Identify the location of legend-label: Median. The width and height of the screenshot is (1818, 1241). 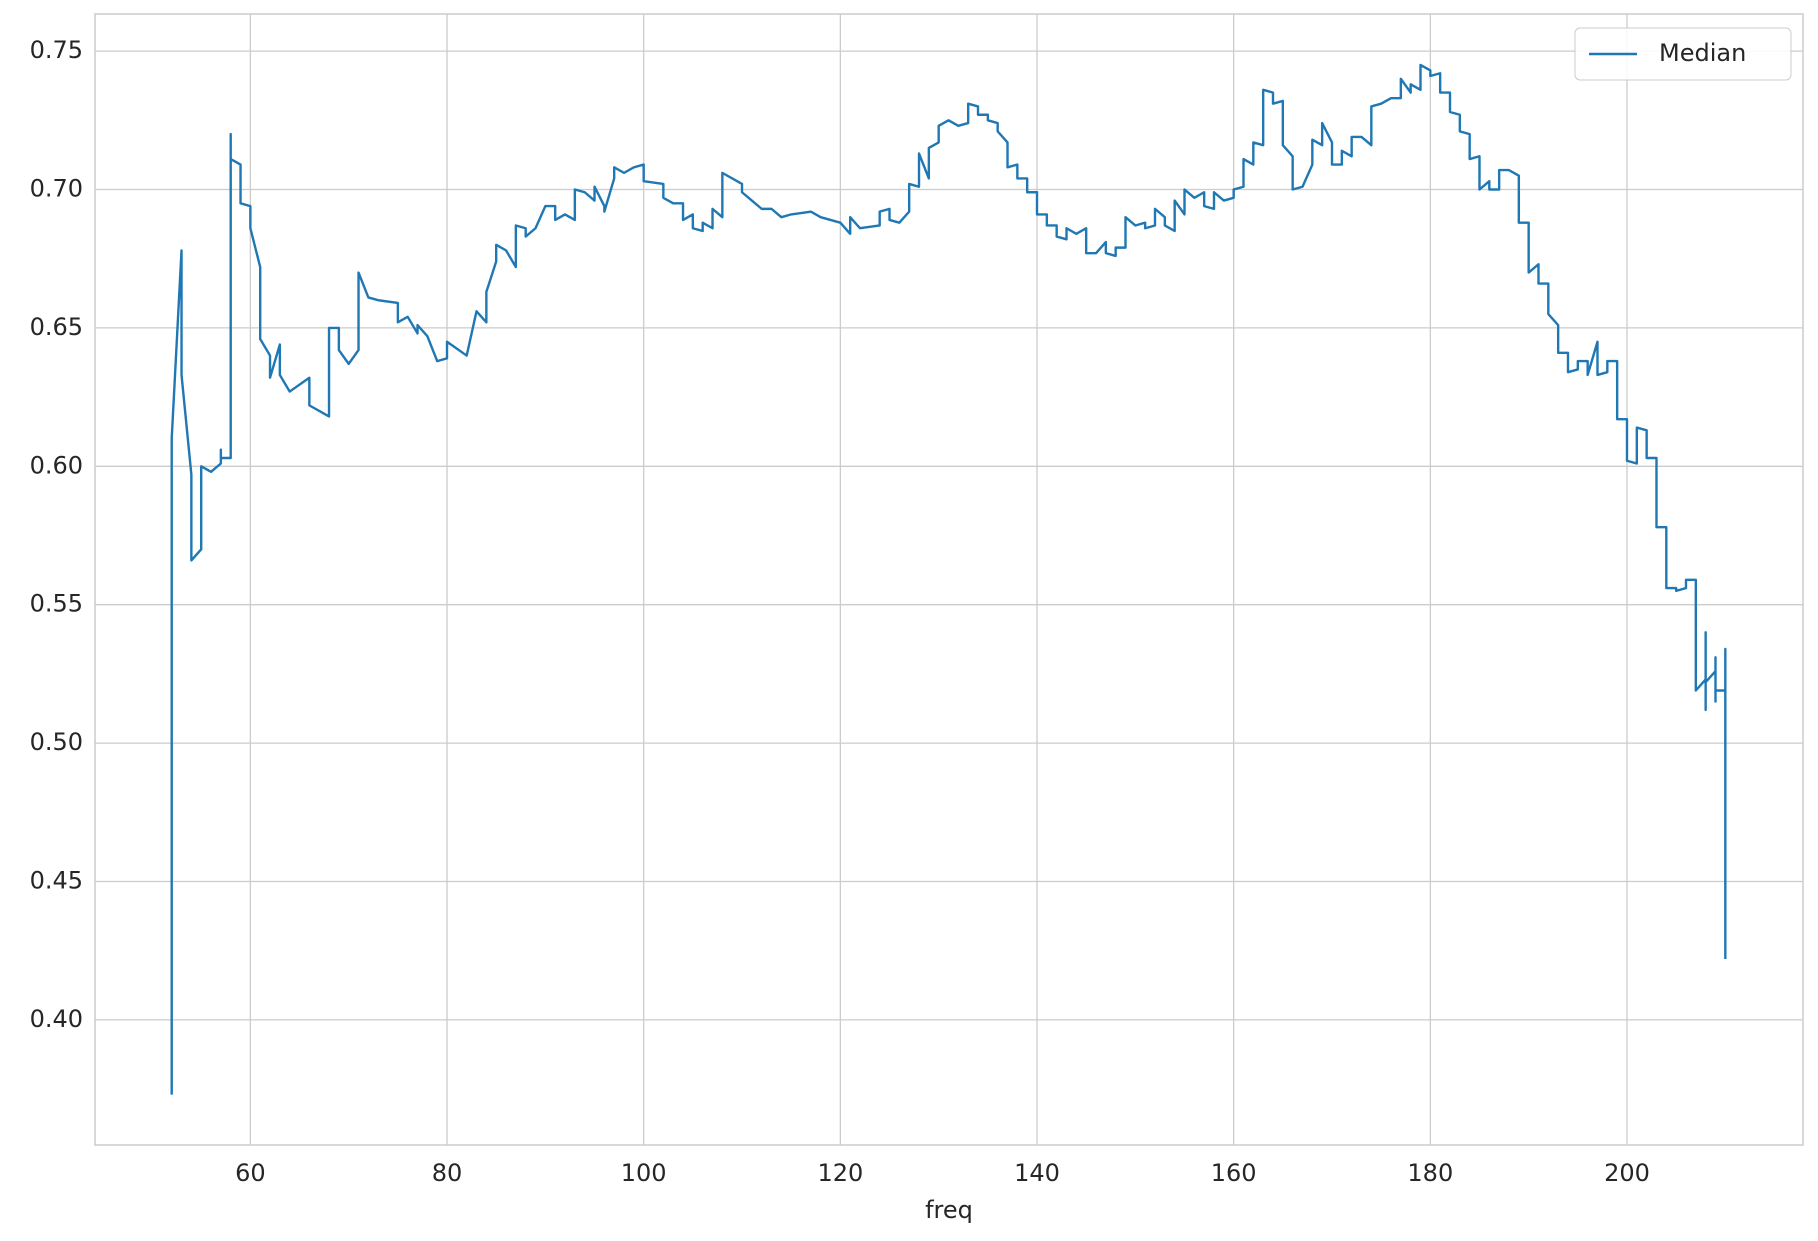
(1702, 53).